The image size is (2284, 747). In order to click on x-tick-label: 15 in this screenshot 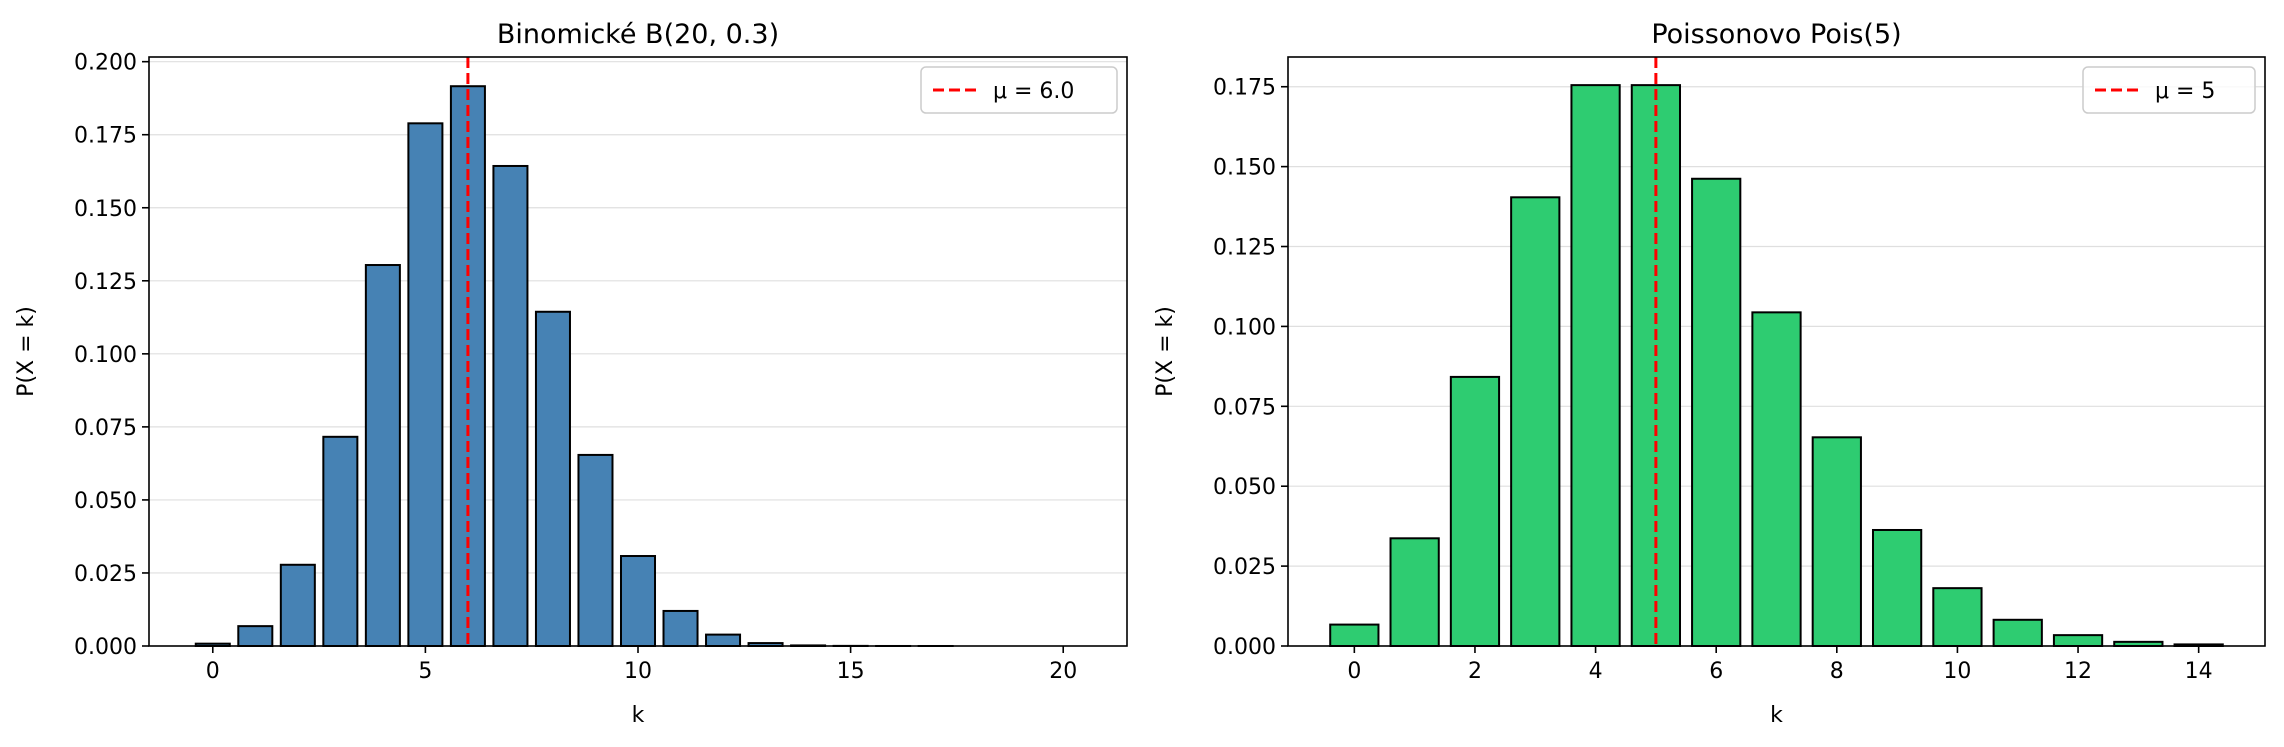, I will do `click(851, 671)`.